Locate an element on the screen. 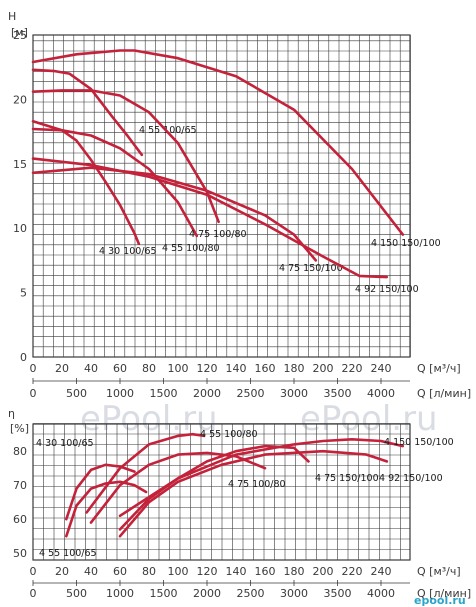 Image resolution: width=476 pixels, height=607 pixels. y-axis-unit: [%] is located at coordinates (19, 428).